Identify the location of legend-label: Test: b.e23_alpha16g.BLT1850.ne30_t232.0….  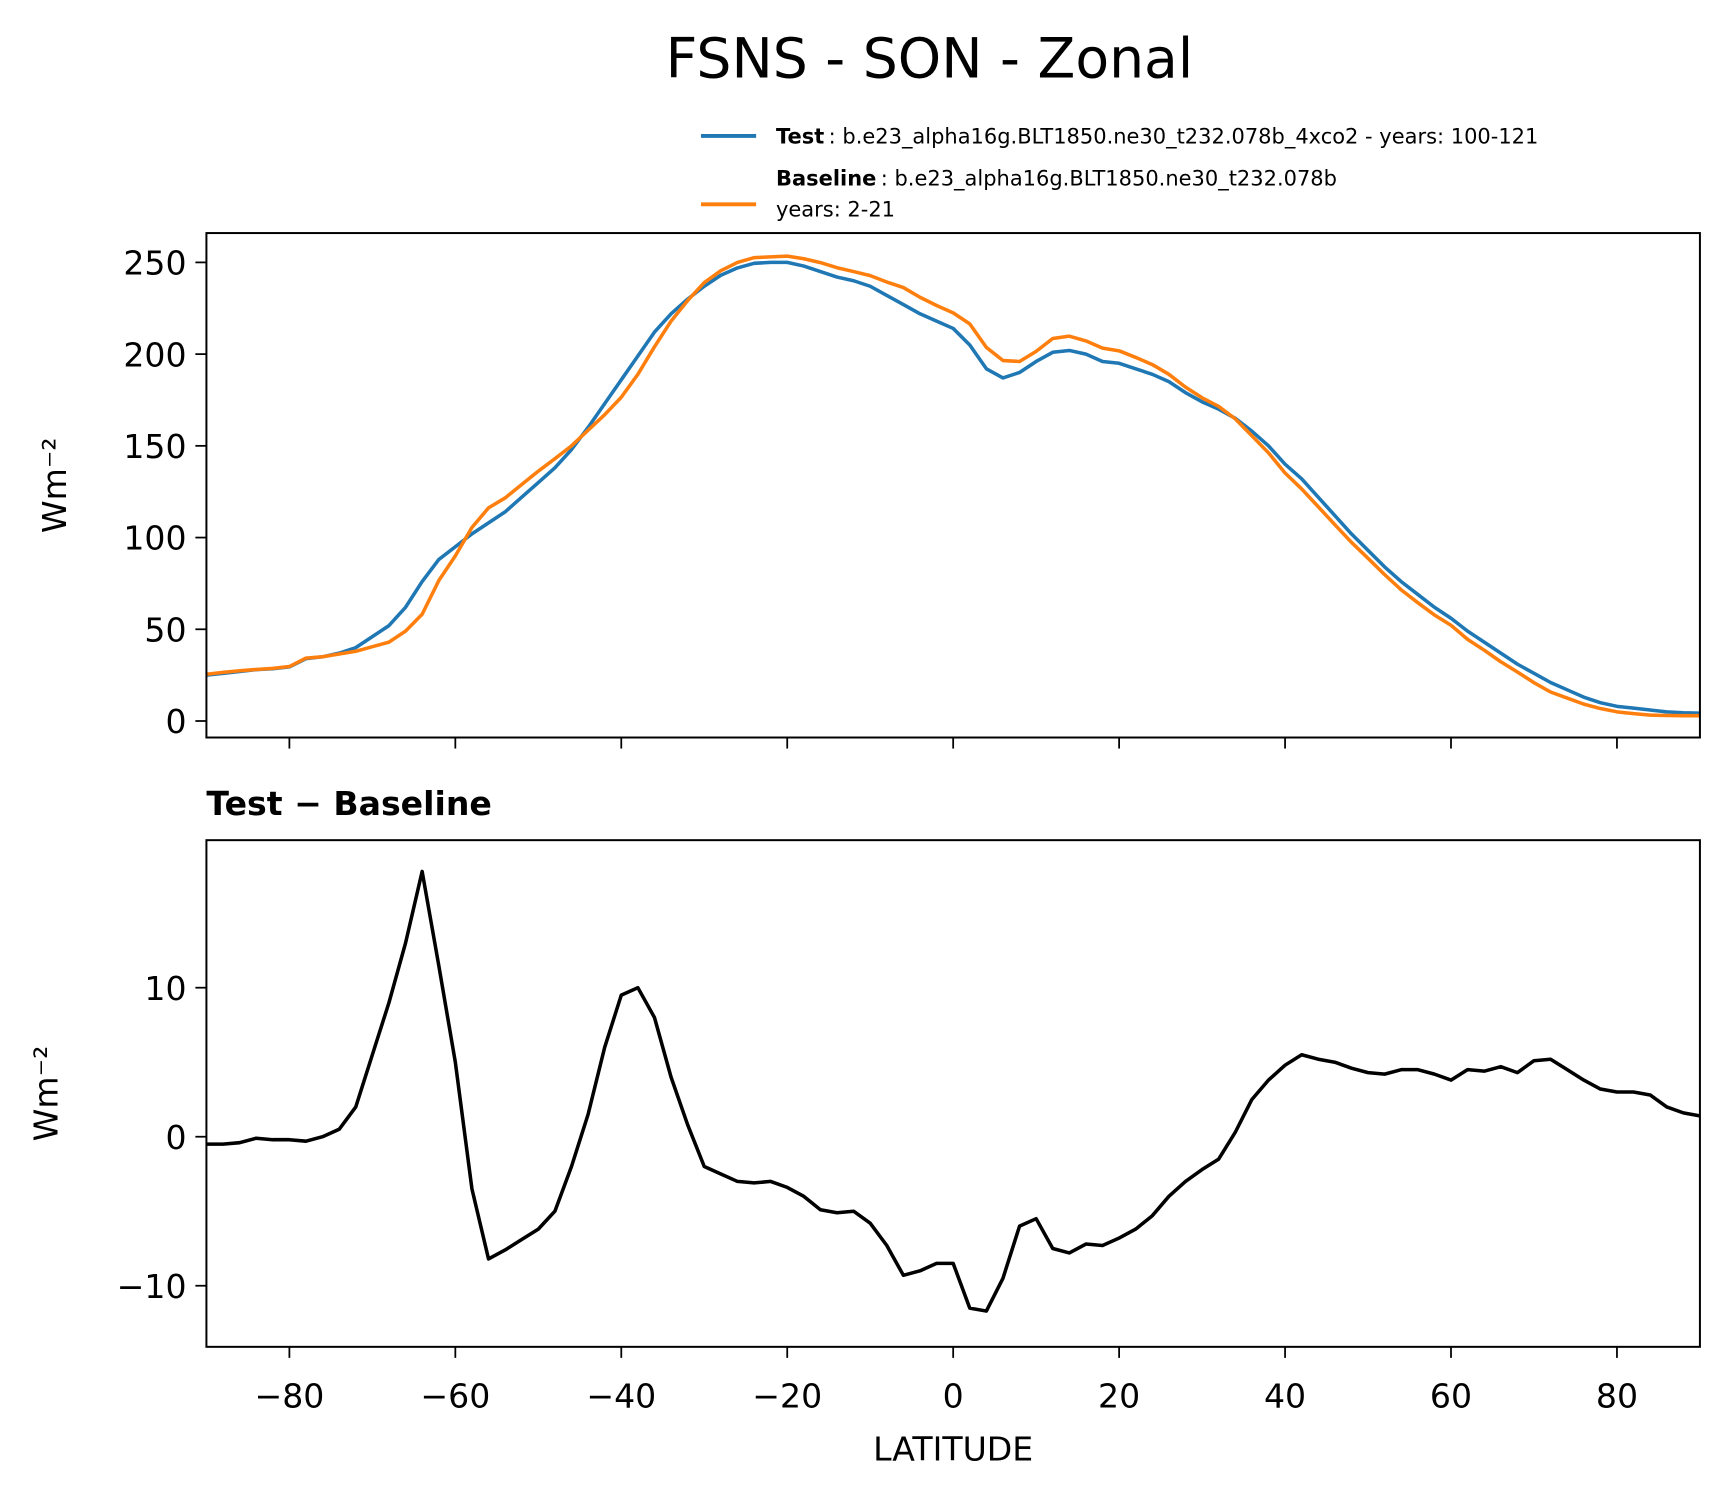
(1157, 137).